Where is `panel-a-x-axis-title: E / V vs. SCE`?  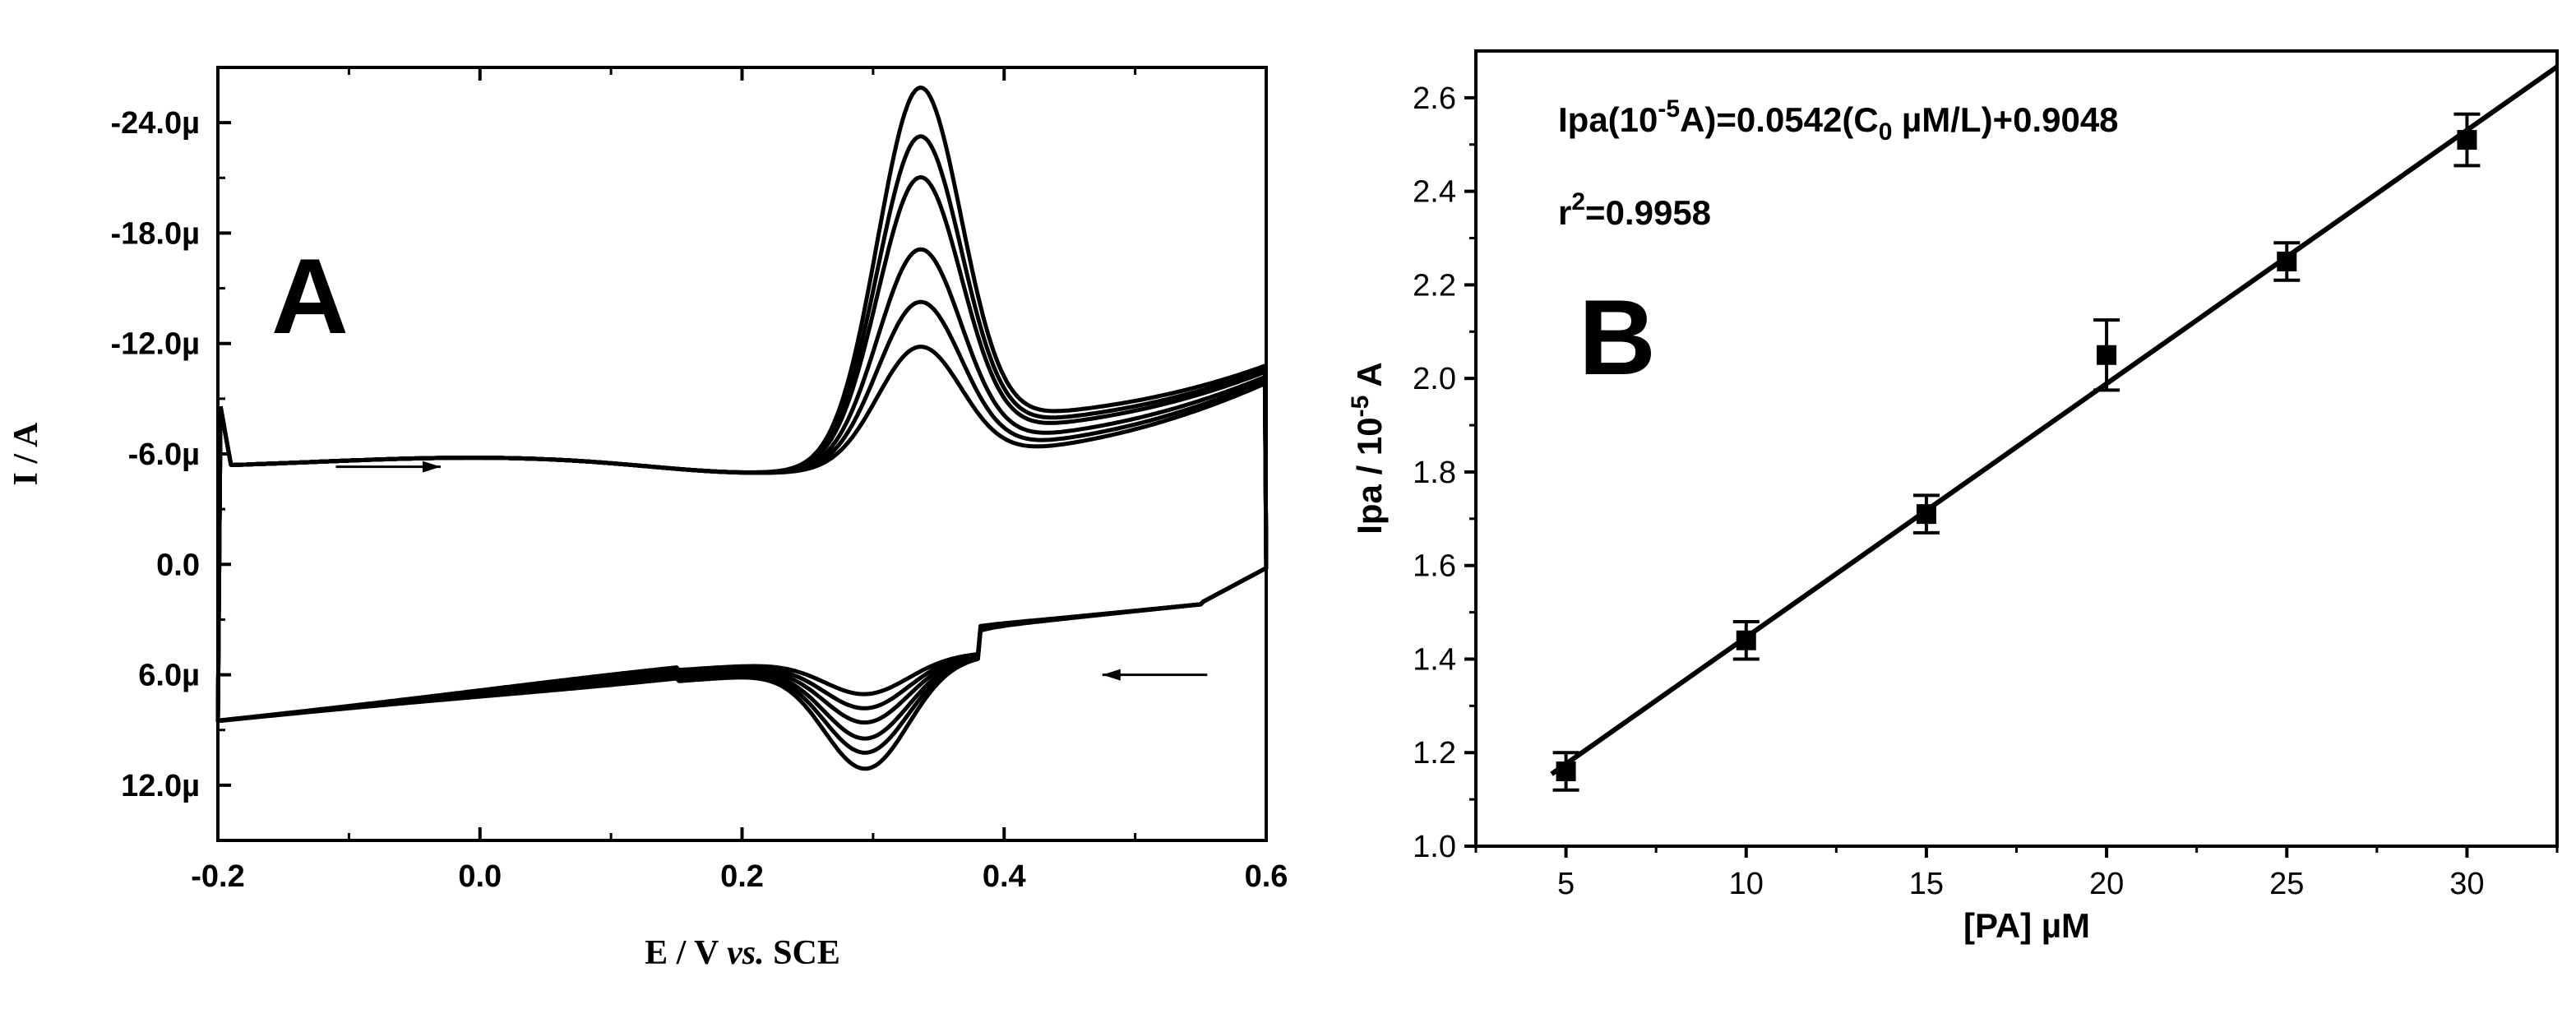
panel-a-x-axis-title: E / V vs. SCE is located at coordinates (742, 953).